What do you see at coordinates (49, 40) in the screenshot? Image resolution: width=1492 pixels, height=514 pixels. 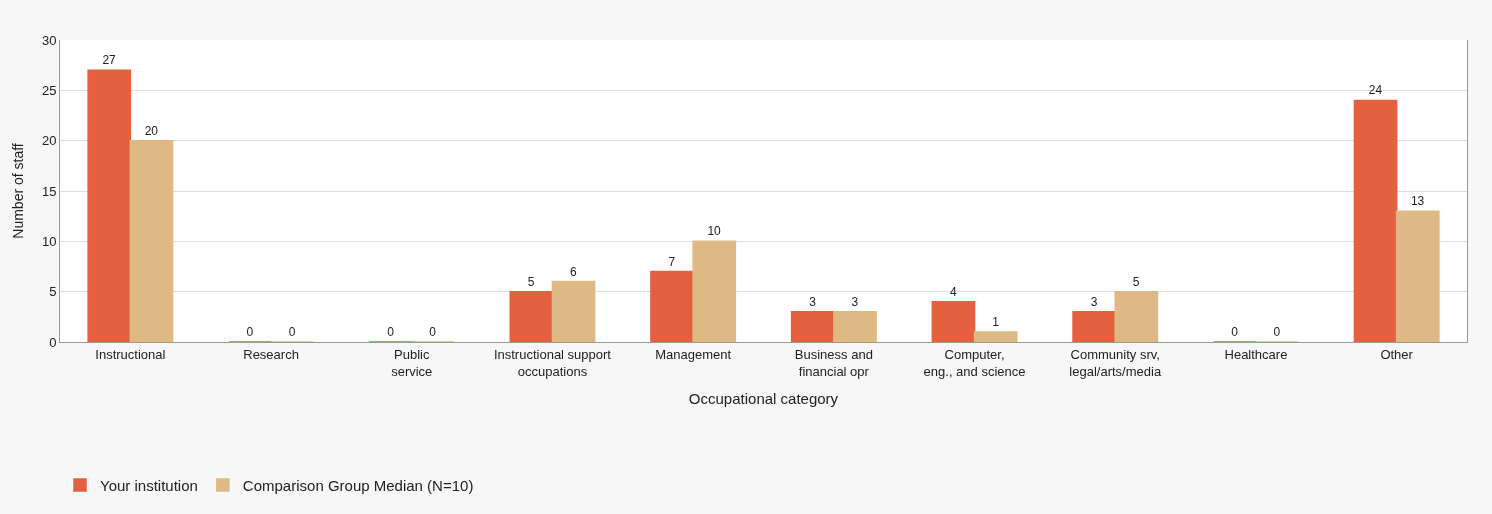 I see `y-tick-label: 30` at bounding box center [49, 40].